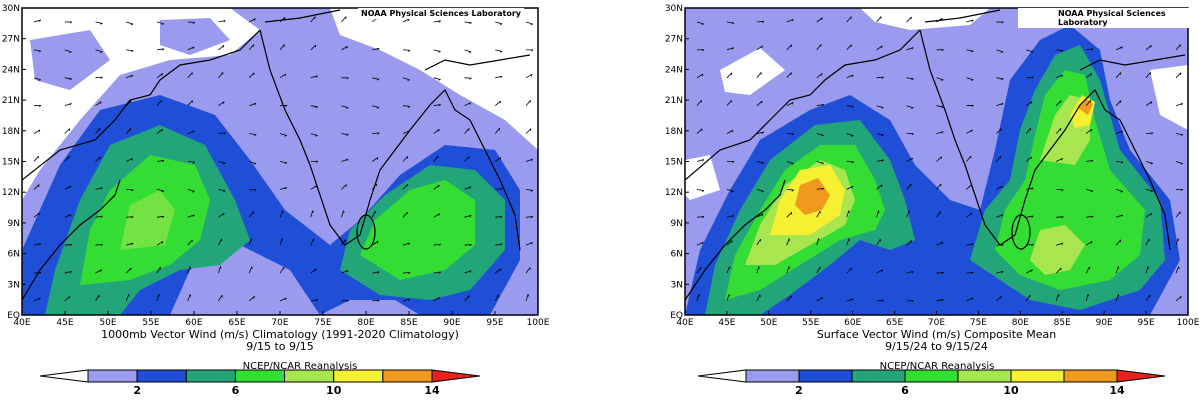  What do you see at coordinates (236, 323) in the screenshot?
I see `lon-tick-label: 65E` at bounding box center [236, 323].